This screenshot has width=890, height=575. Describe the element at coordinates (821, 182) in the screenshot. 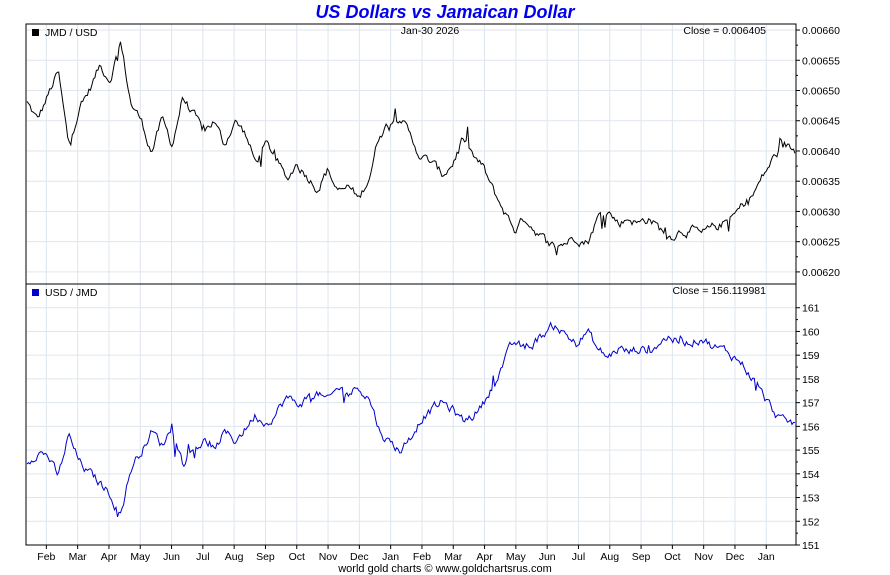

I see `y-tick-label: 0.00635` at that location.